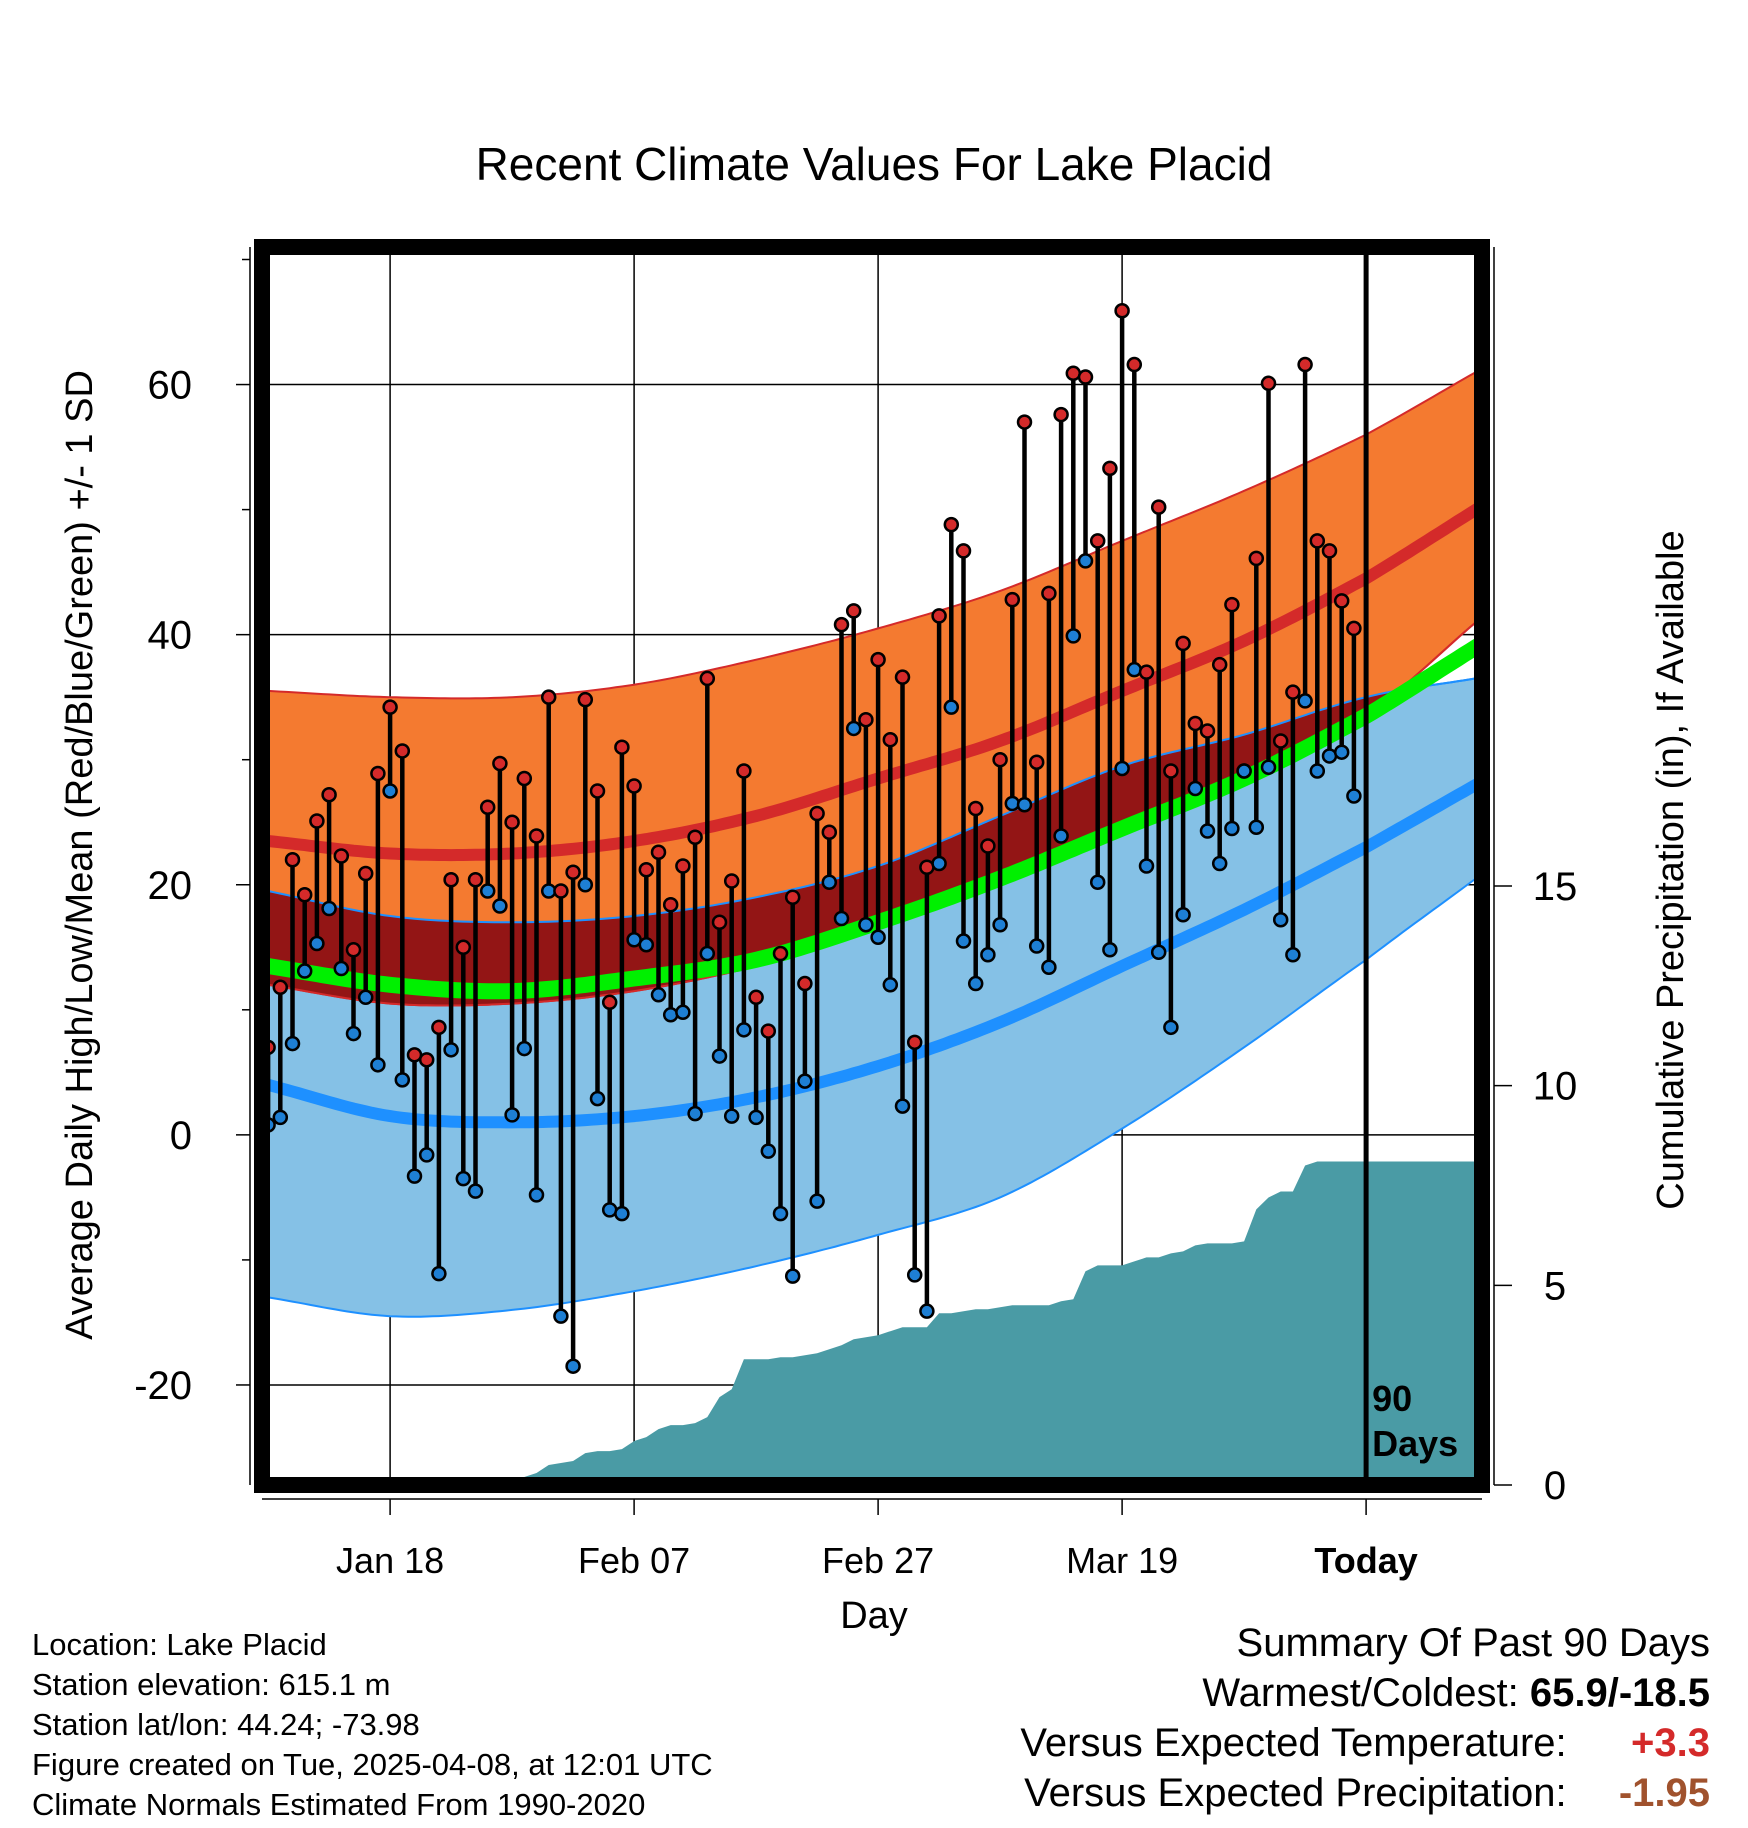 This screenshot has height=1828, width=1748. I want to click on x-tick-label: Feb 27, so click(878, 1560).